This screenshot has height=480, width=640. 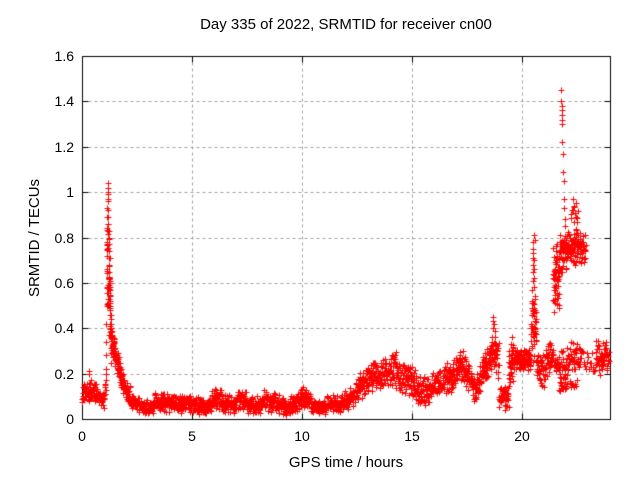 I want to click on y-tick-label: 0, so click(x=70, y=419).